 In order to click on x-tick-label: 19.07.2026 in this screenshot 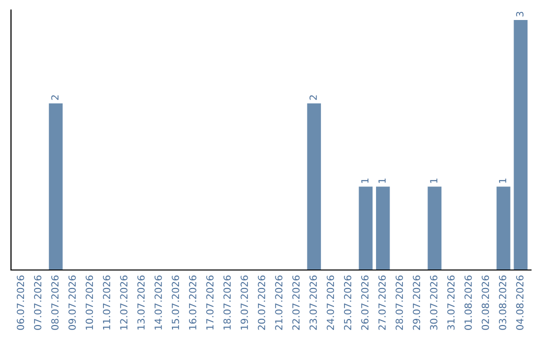, I will do `click(244, 302)`.